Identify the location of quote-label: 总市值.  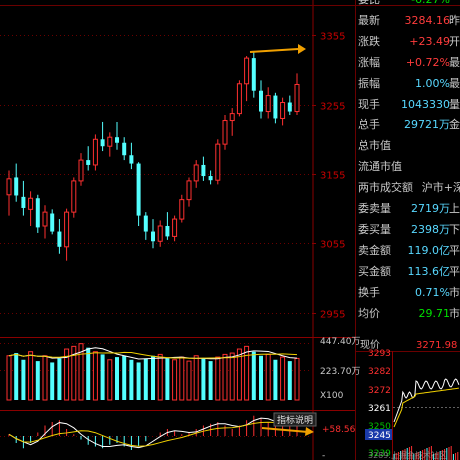
(374, 146).